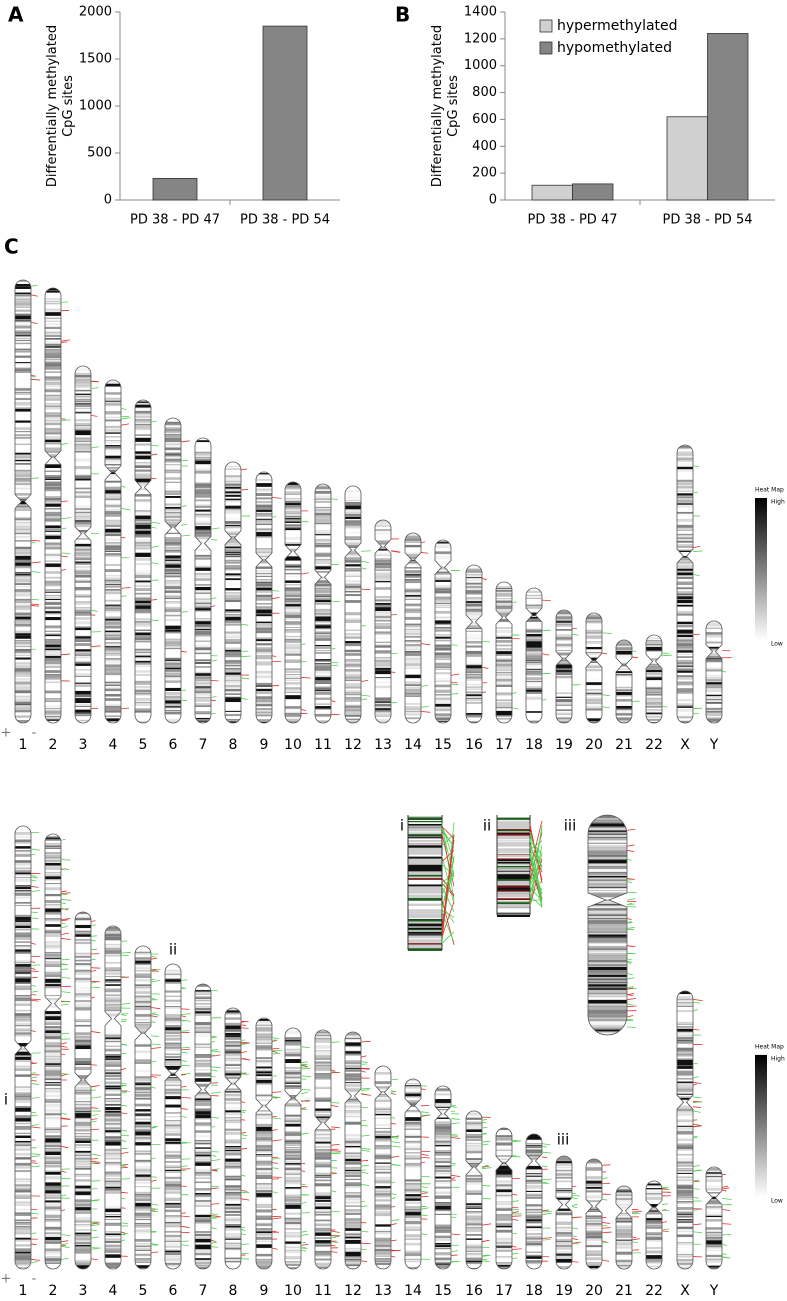  What do you see at coordinates (53, 1291) in the screenshot?
I see `chromosome-label: 2` at bounding box center [53, 1291].